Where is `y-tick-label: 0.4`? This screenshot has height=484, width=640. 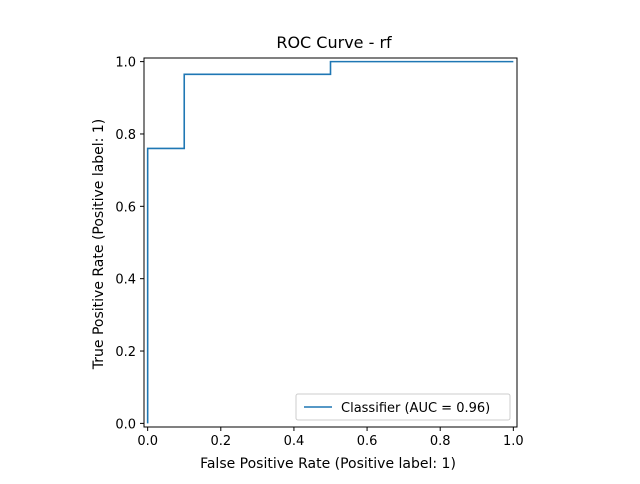
y-tick-label: 0.4 is located at coordinates (125, 280).